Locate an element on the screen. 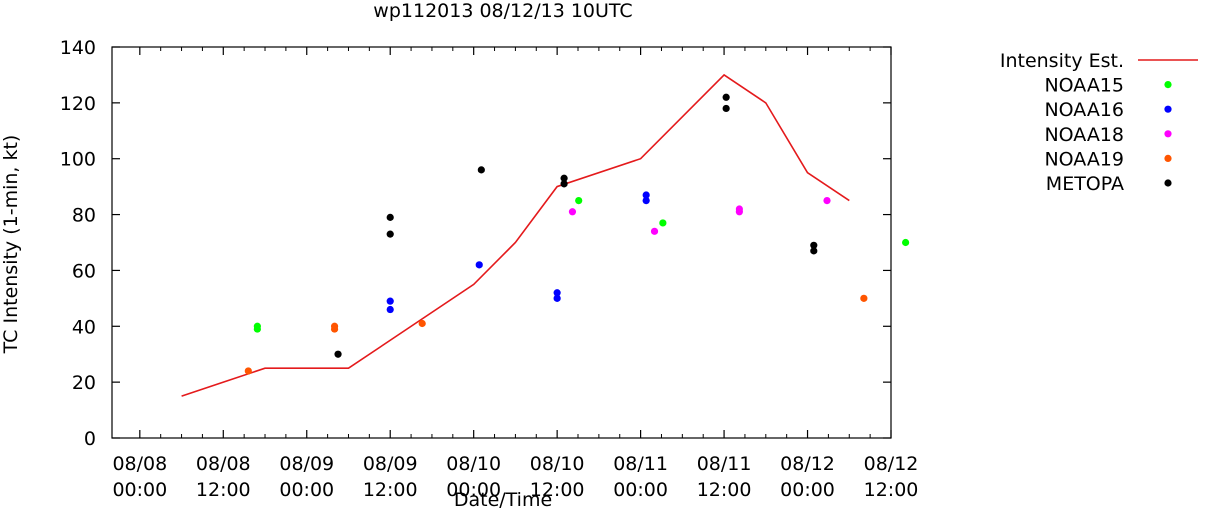 The height and width of the screenshot is (509, 1211). y-axis-label: TC Intensity (1-min, kt) is located at coordinates (11, 245).